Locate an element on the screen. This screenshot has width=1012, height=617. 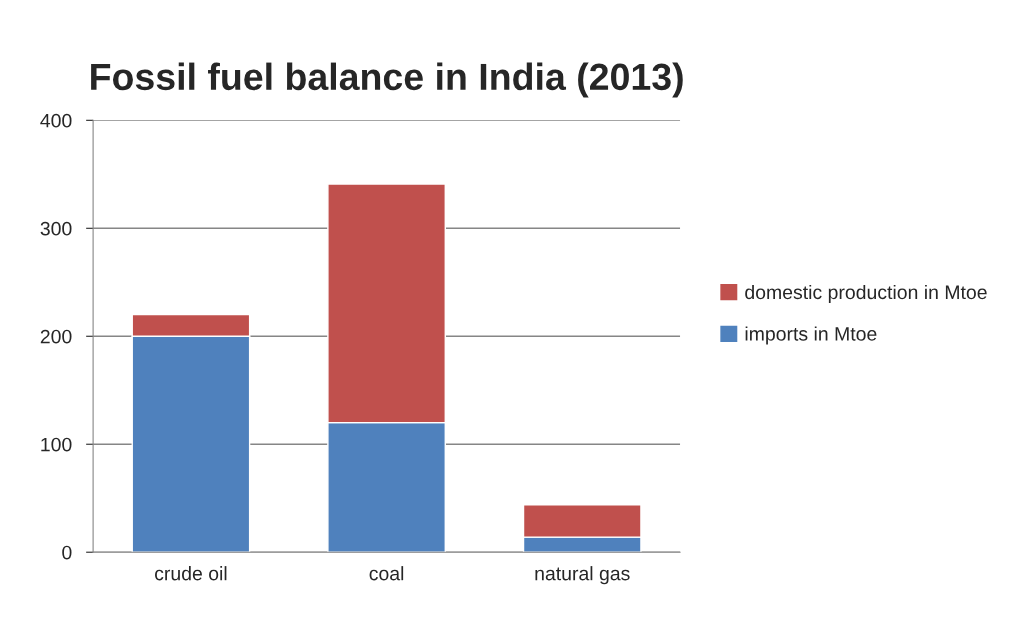
x-tick-label: coal is located at coordinates (386, 573).